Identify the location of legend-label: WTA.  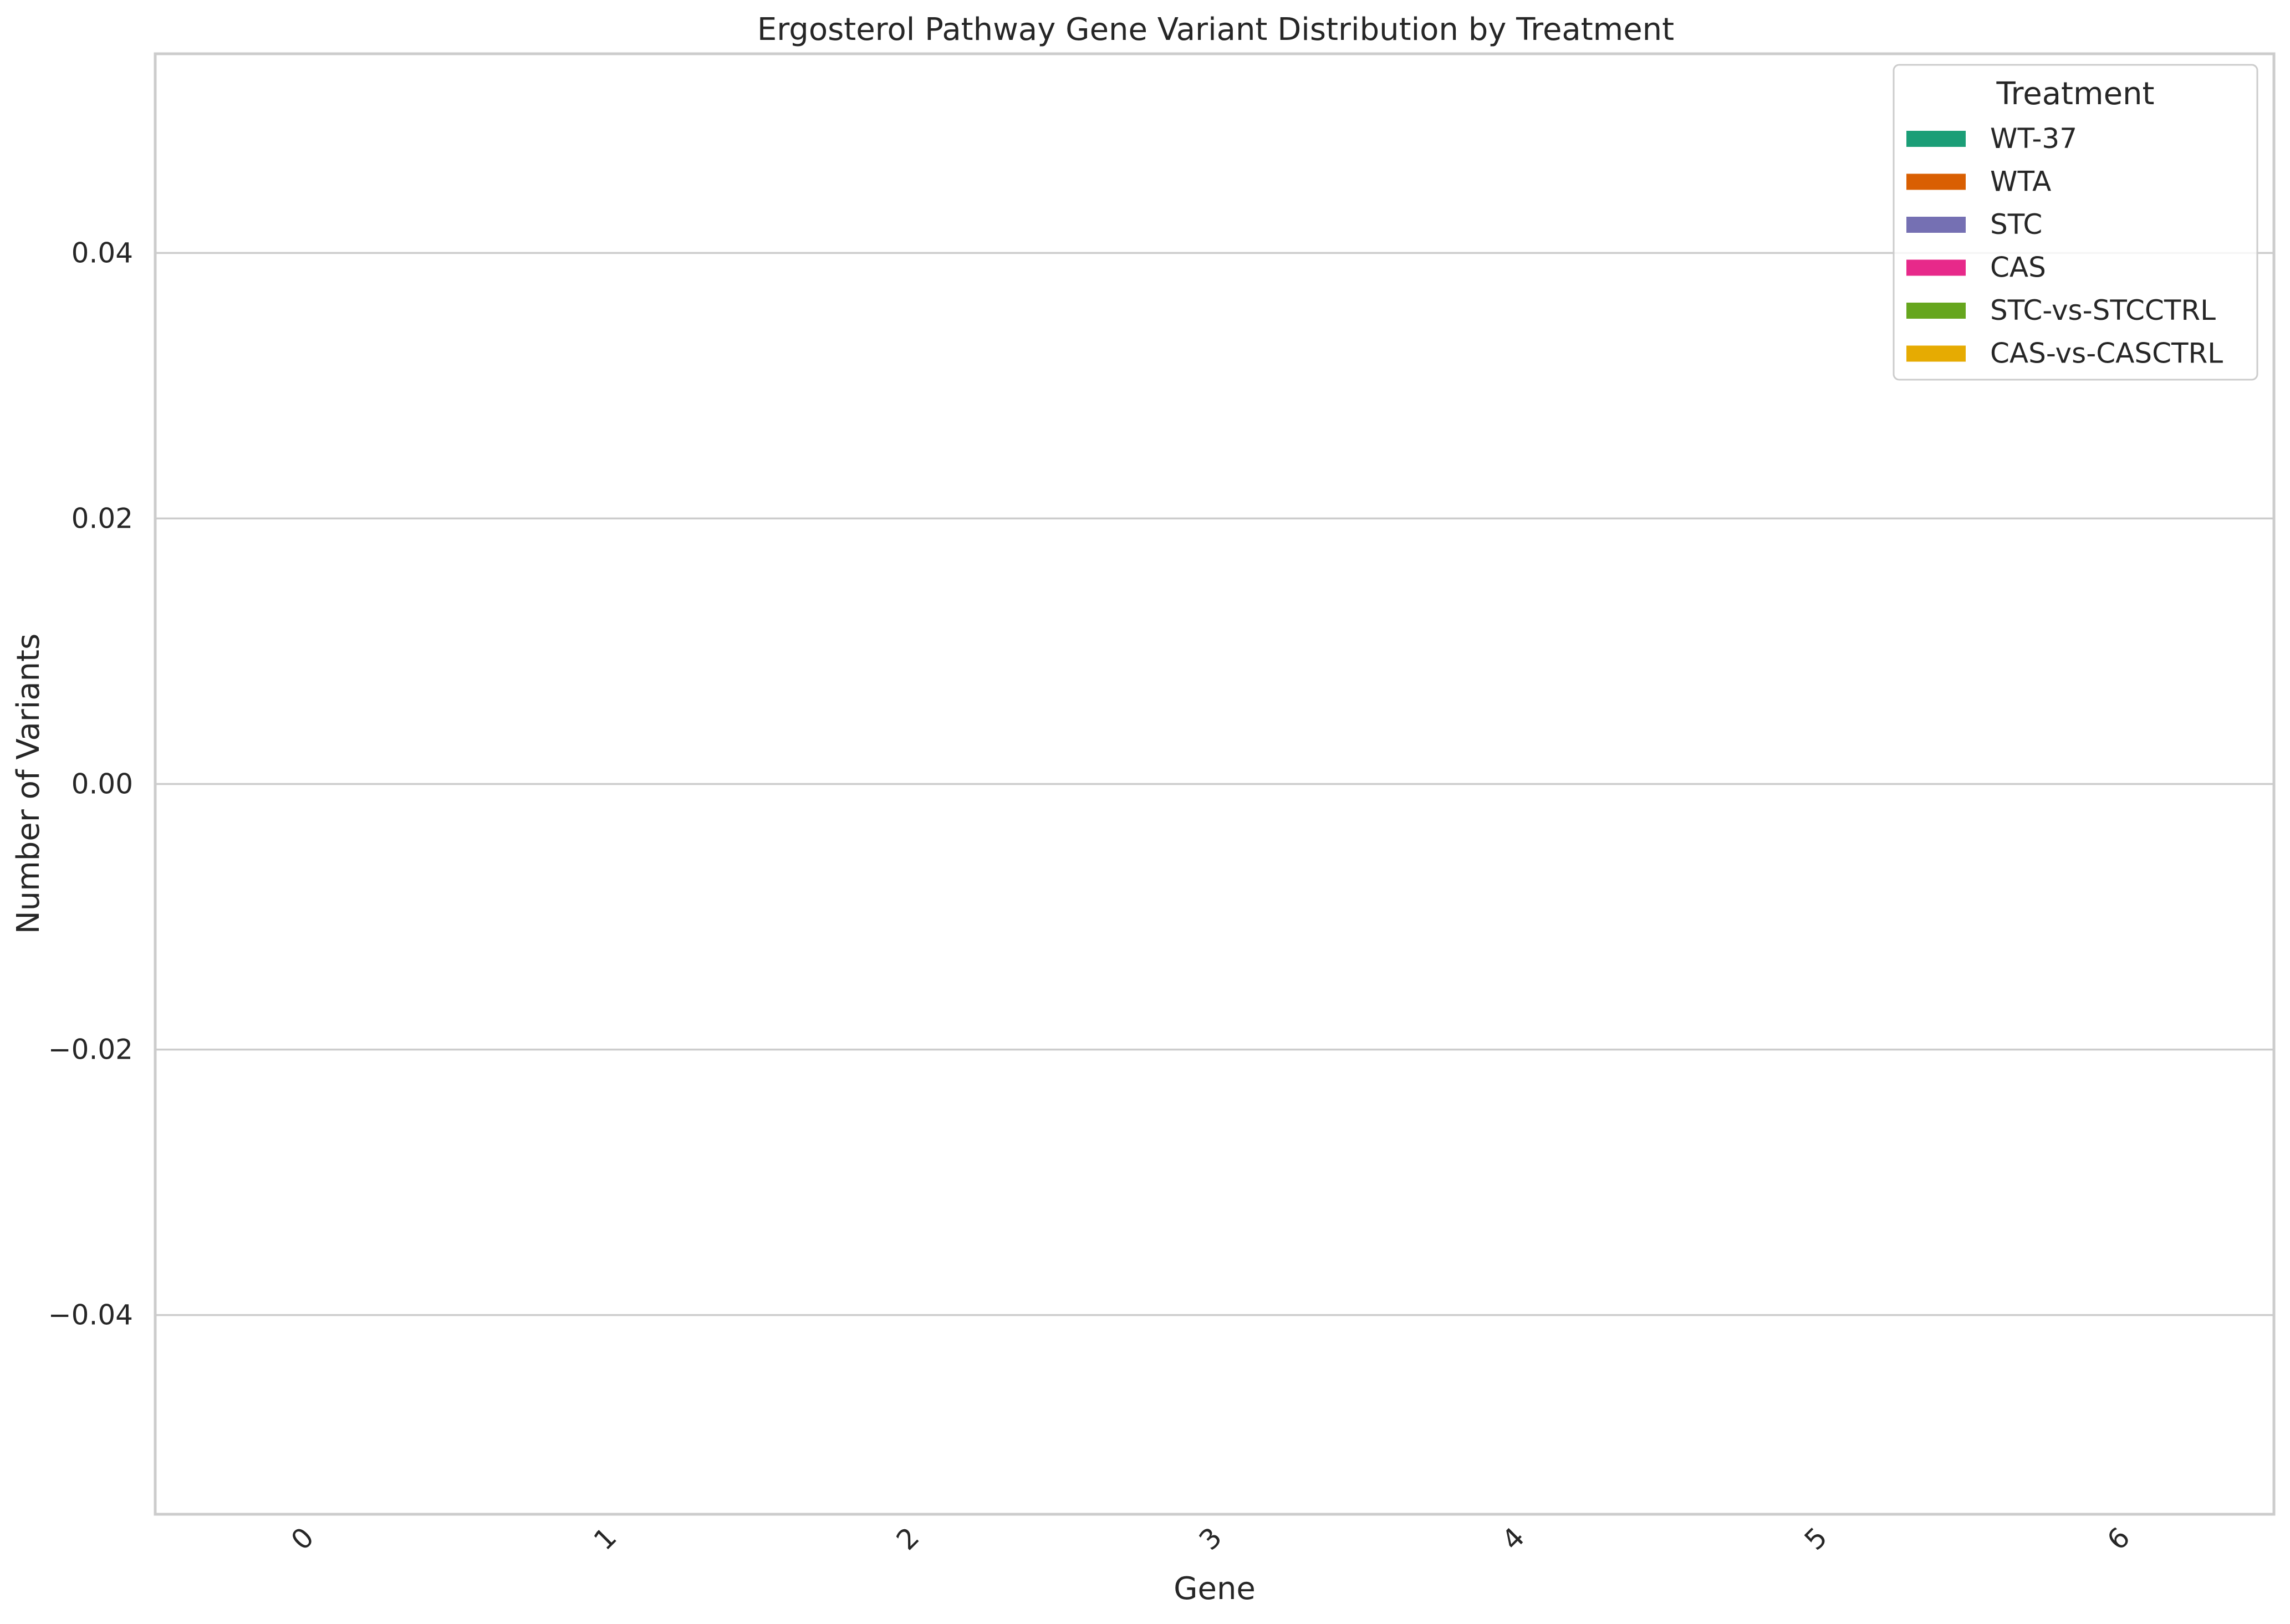
(2020, 182).